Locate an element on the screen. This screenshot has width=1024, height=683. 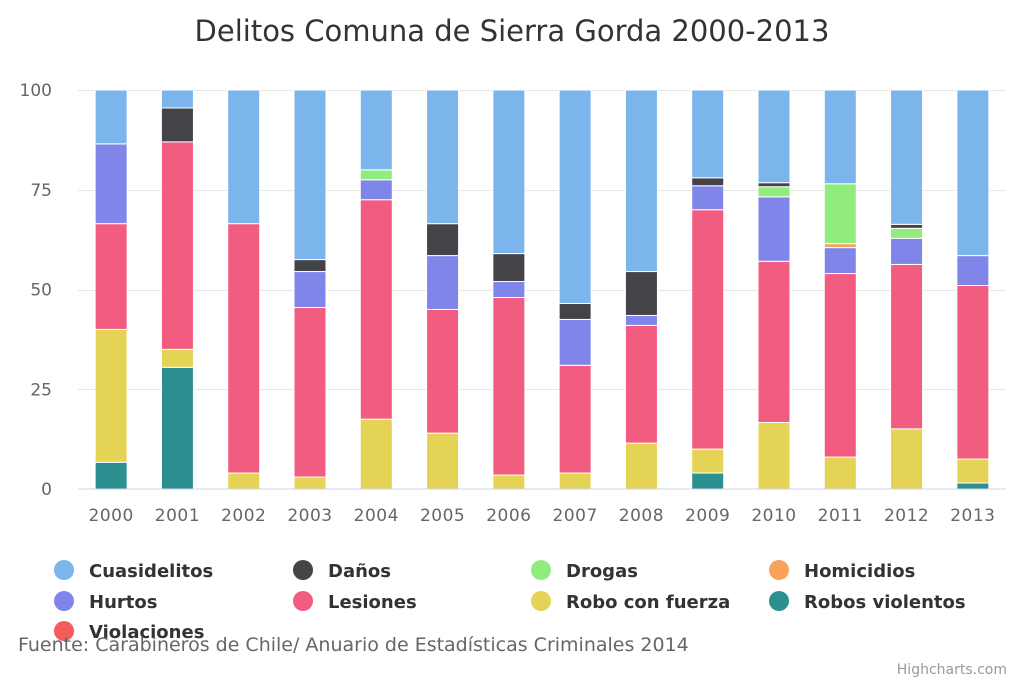
x-tick-label: 2010 is located at coordinates (773, 516).